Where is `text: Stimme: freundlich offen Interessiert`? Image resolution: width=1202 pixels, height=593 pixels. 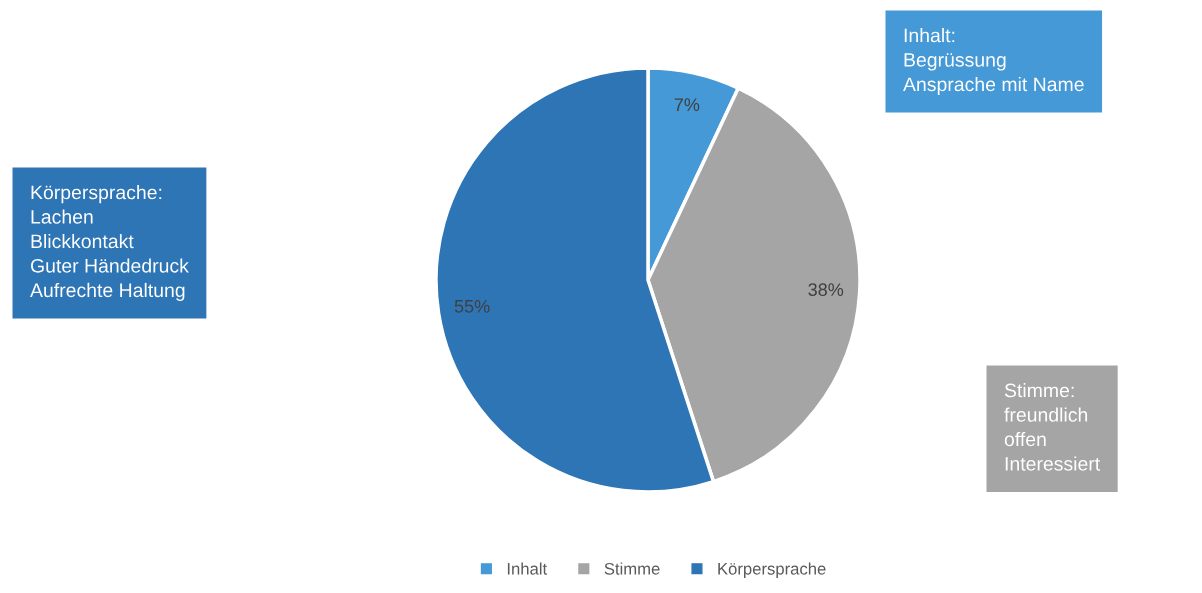
text: Stimme: freundlich offen Interessiert is located at coordinates (1052, 427).